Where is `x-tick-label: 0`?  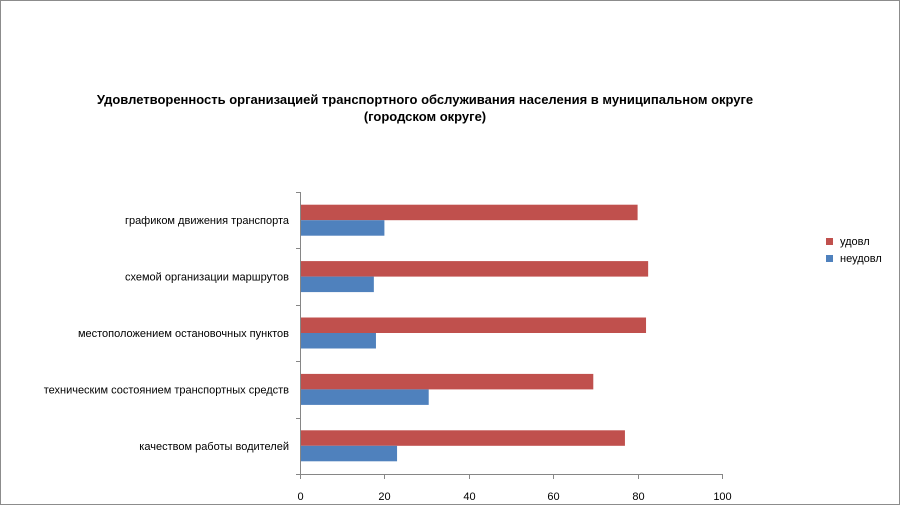 x-tick-label: 0 is located at coordinates (300, 497).